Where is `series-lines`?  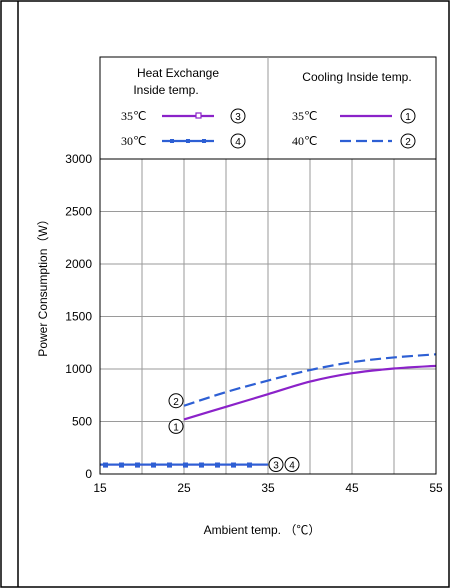 series-lines is located at coordinates (268, 410).